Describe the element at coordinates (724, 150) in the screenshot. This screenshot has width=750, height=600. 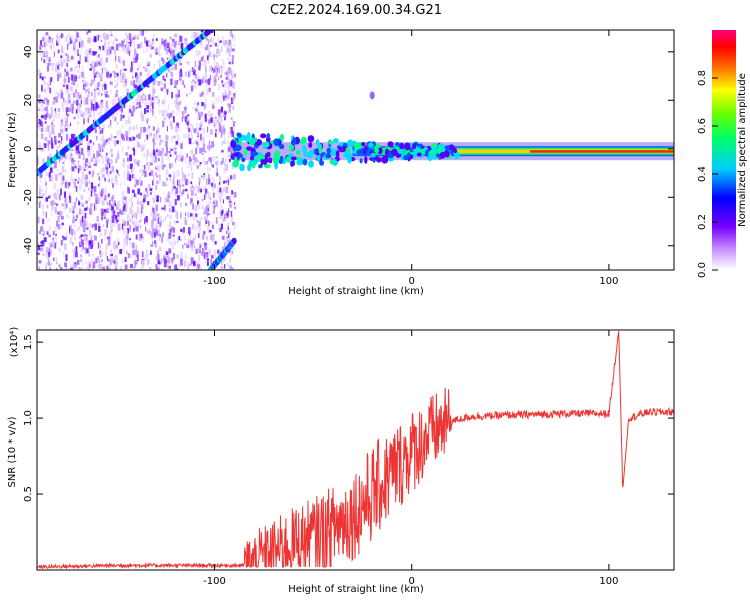
I see `colorbar-gradient` at that location.